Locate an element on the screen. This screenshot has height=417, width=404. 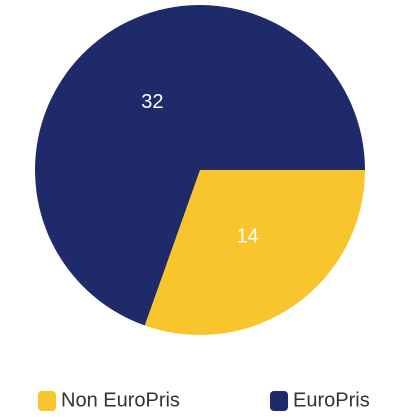
legend-label: EuroPris is located at coordinates (331, 400).